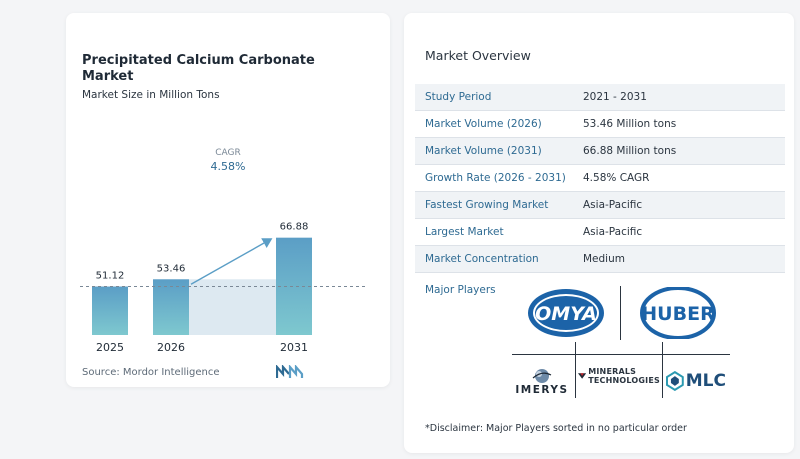 This screenshot has width=800, height=459. I want to click on overview-row: Growth Rate (2026 - 2031) 4.58% CAGR, so click(600, 178).